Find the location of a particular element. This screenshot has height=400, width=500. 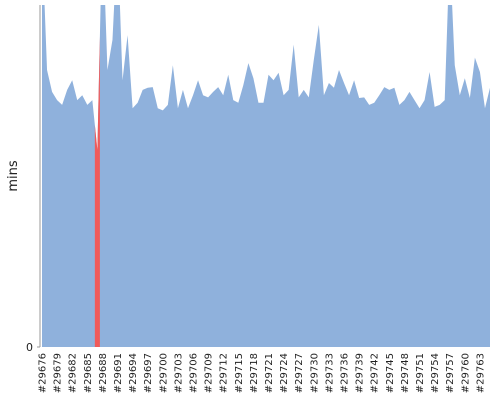

x-tick-label: #29685 is located at coordinates (88, 373).